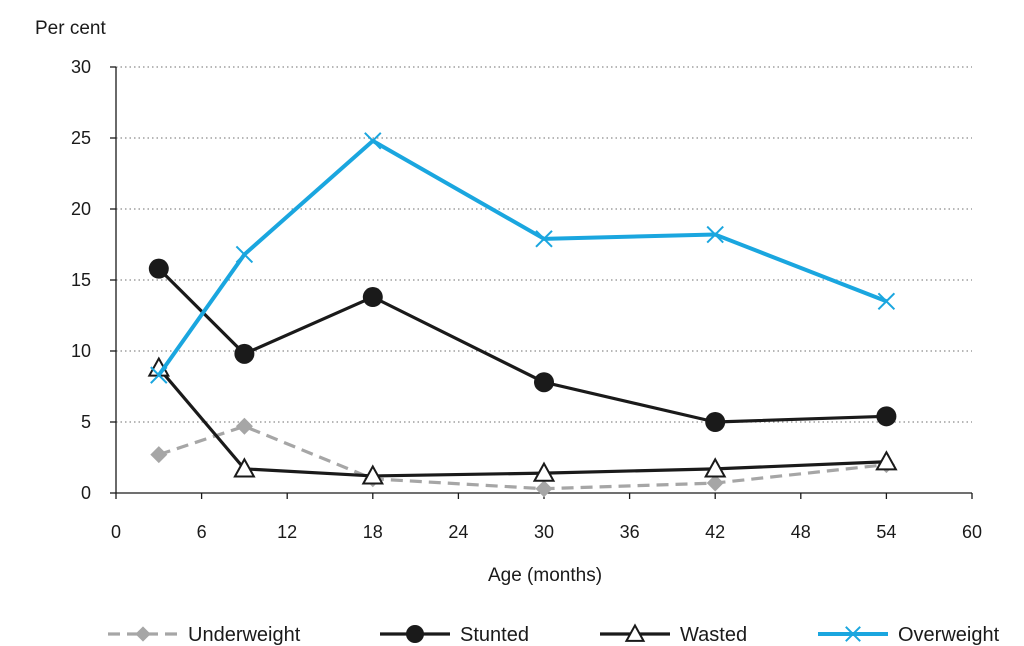 Image resolution: width=1024 pixels, height=646 pixels. Describe the element at coordinates (886, 532) in the screenshot. I see `x-tick-label: 54` at that location.